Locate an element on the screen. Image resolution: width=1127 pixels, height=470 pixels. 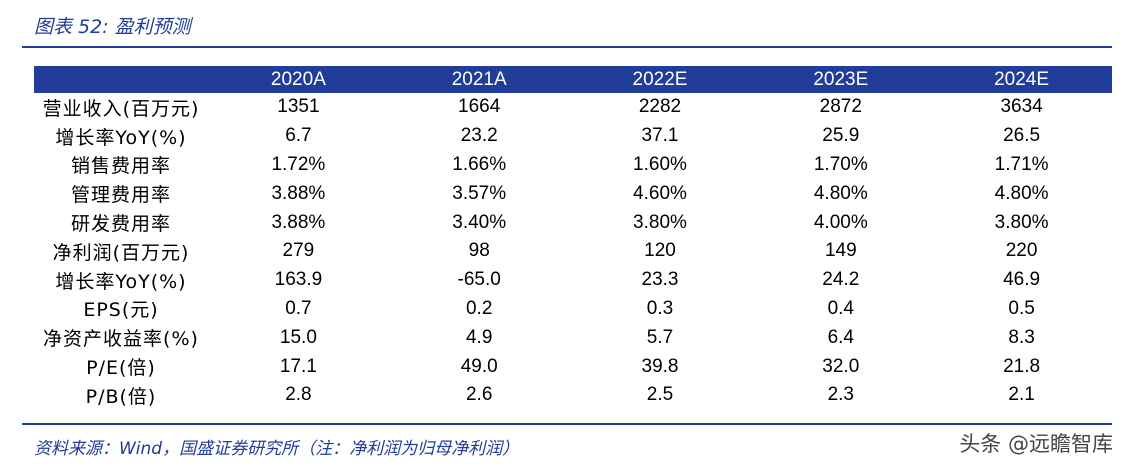
table-cell: 1.60% is located at coordinates (660, 164).